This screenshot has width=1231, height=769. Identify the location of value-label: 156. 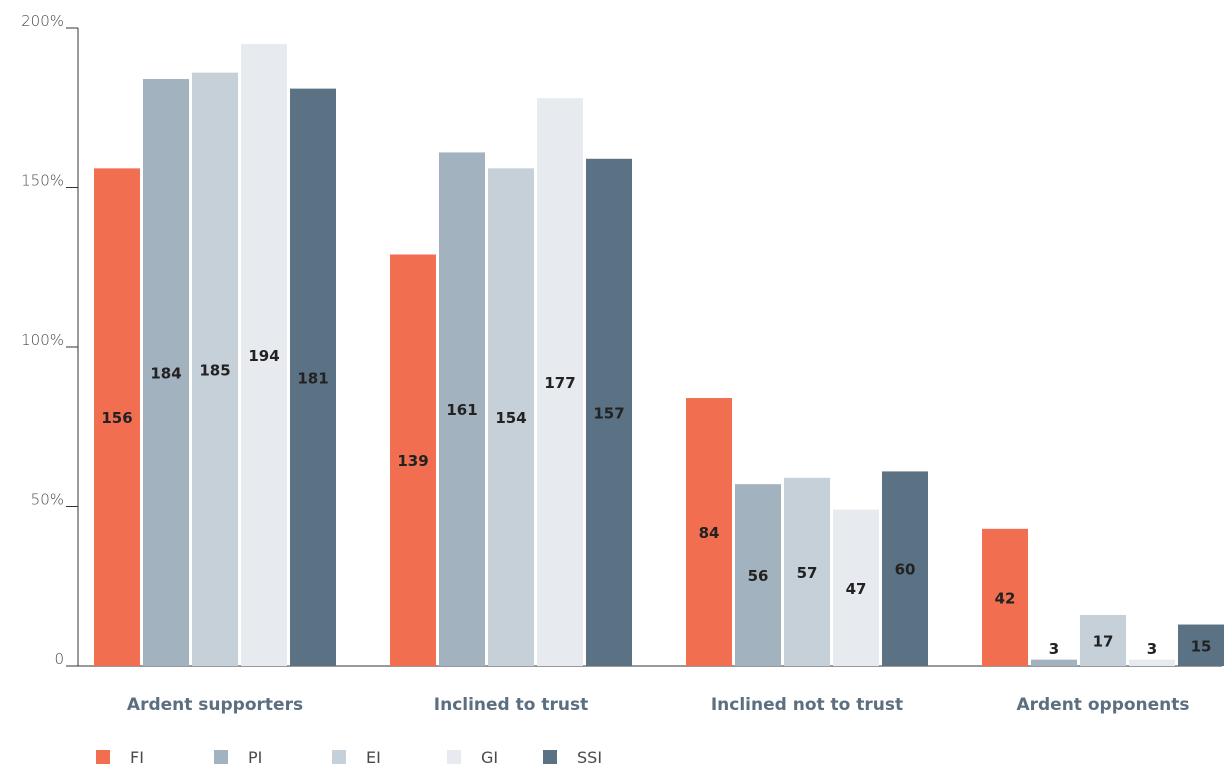
(116, 418).